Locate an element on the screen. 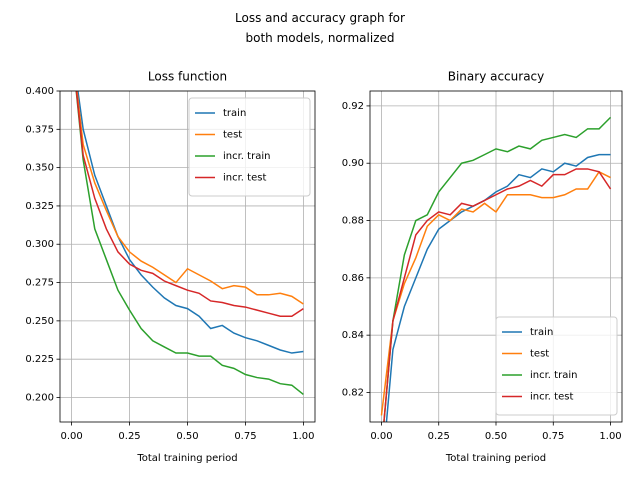  y-tick-label: 0.90 is located at coordinates (353, 163).